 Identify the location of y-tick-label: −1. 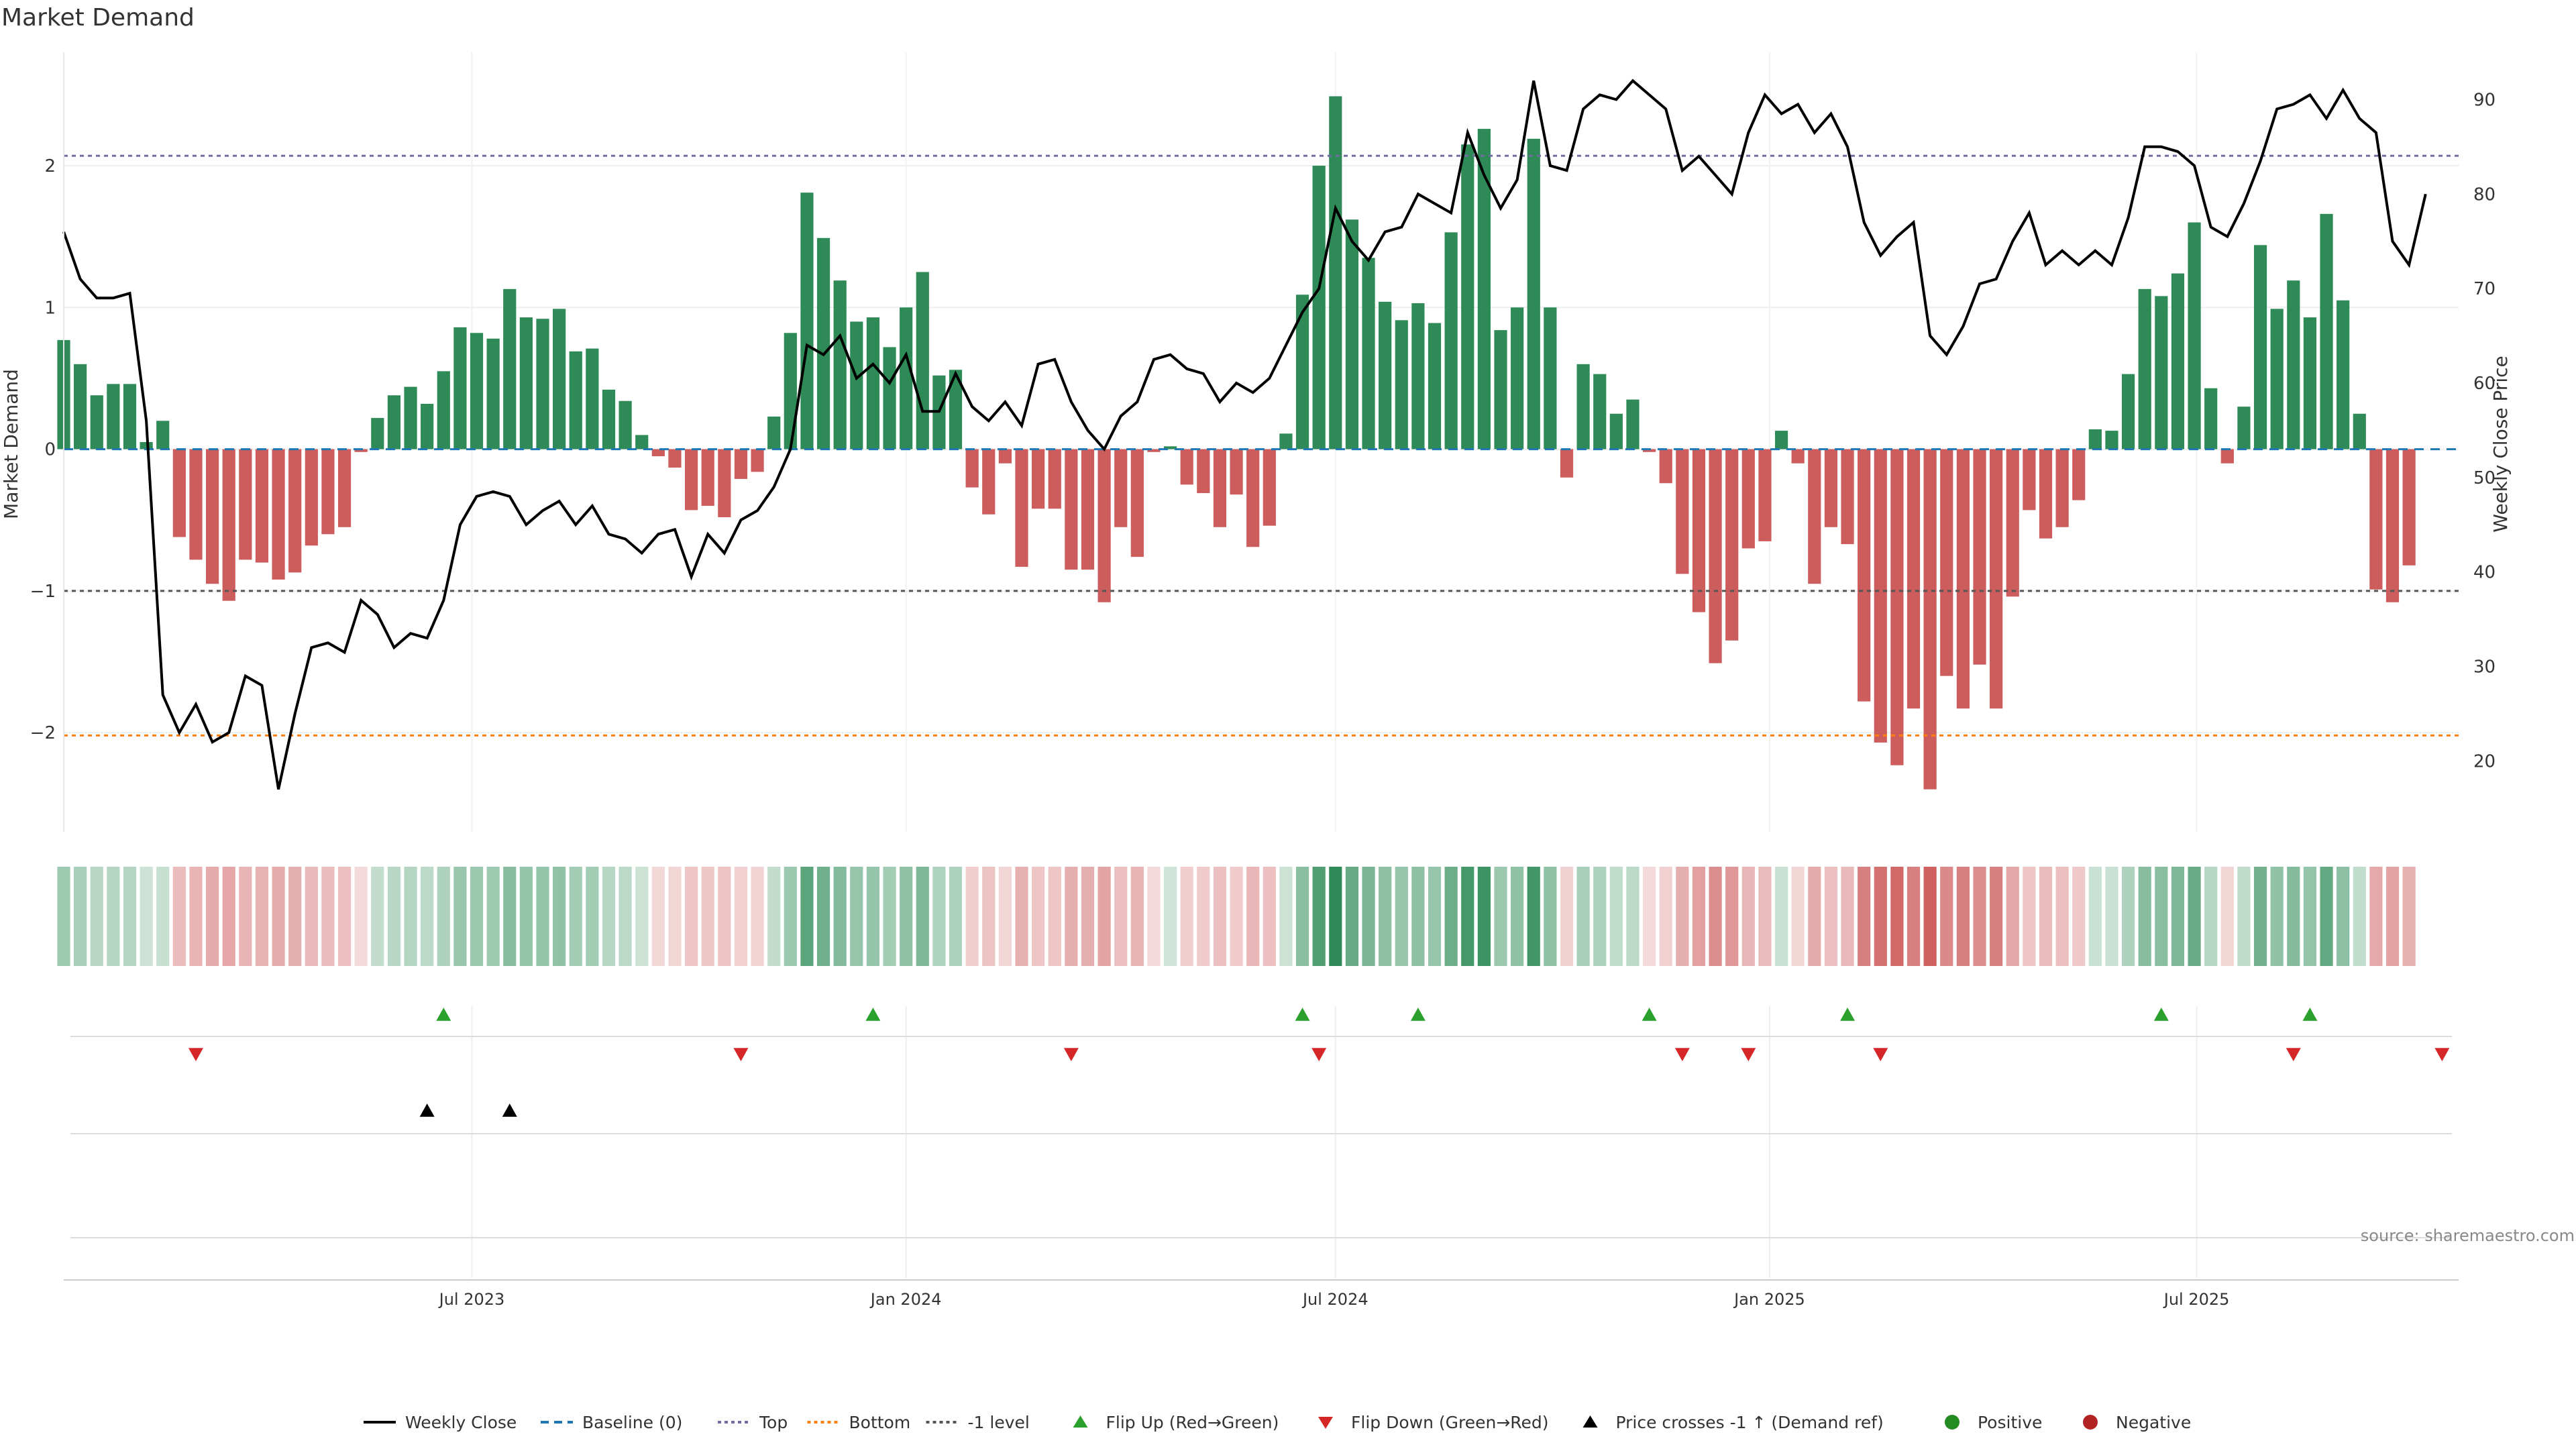
(43, 592).